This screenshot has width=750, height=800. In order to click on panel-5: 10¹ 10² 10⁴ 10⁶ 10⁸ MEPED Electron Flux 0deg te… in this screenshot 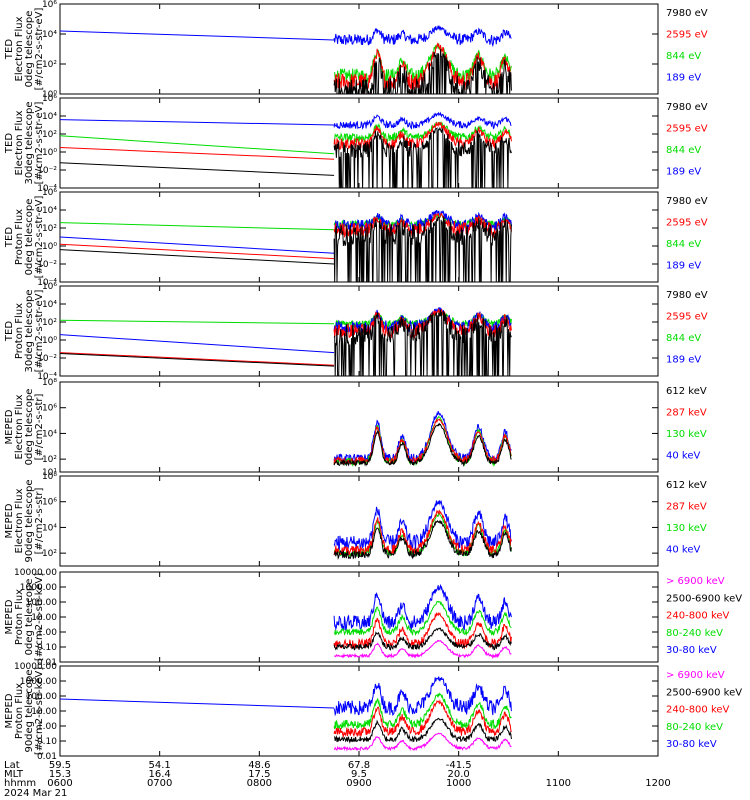, I will do `click(355, 428)`.